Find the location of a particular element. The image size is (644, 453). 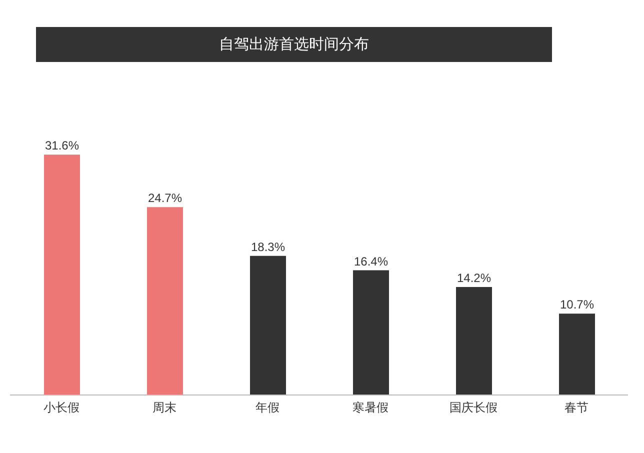

data-label: 10.7% is located at coordinates (577, 305).